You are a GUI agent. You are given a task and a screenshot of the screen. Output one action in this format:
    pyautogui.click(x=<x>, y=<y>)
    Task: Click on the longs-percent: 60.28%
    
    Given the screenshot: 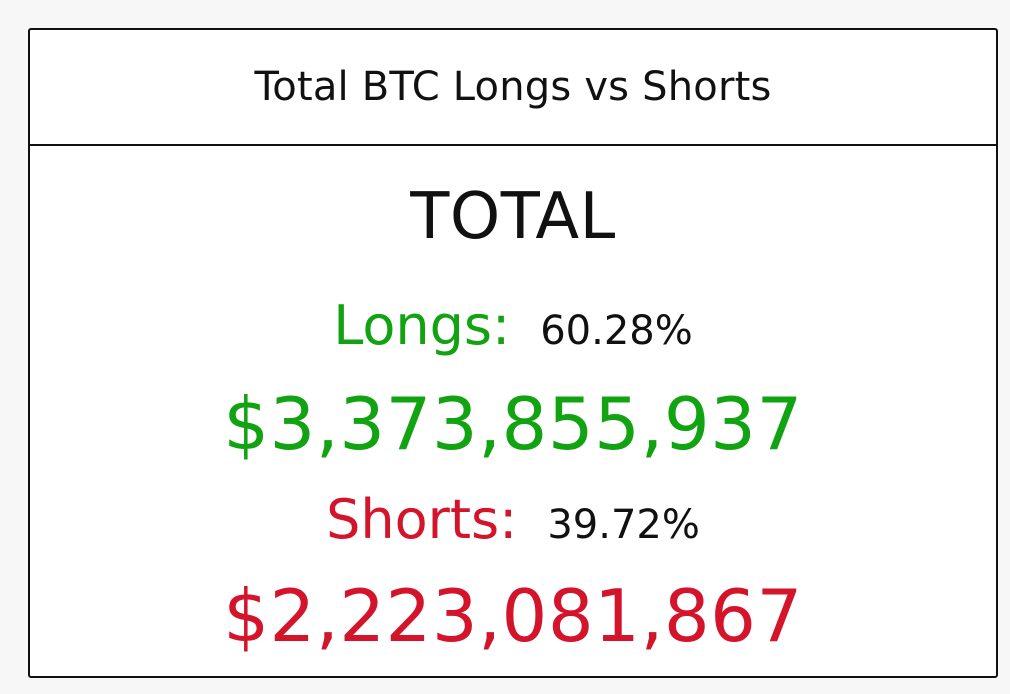 What is the action you would take?
    pyautogui.click(x=616, y=331)
    